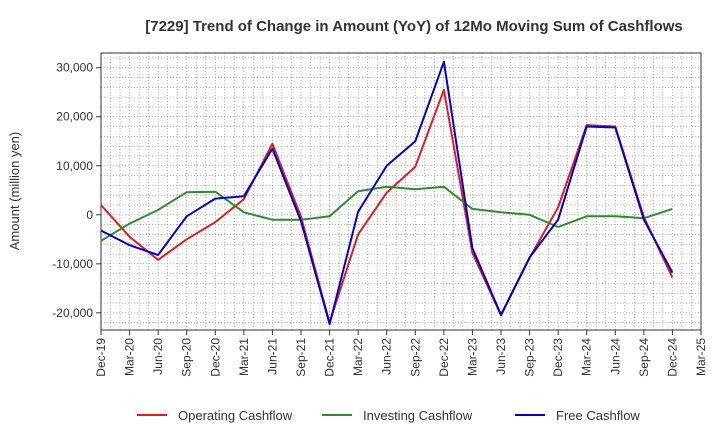 The width and height of the screenshot is (720, 440). Describe the element at coordinates (74, 68) in the screenshot. I see `y-tick-label: 30,000` at that location.